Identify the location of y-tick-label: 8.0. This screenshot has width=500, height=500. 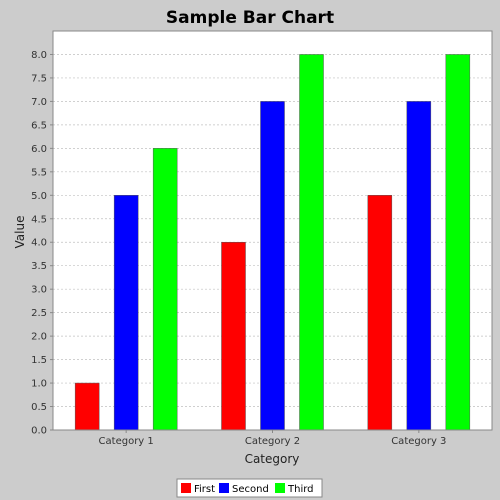
(39, 55).